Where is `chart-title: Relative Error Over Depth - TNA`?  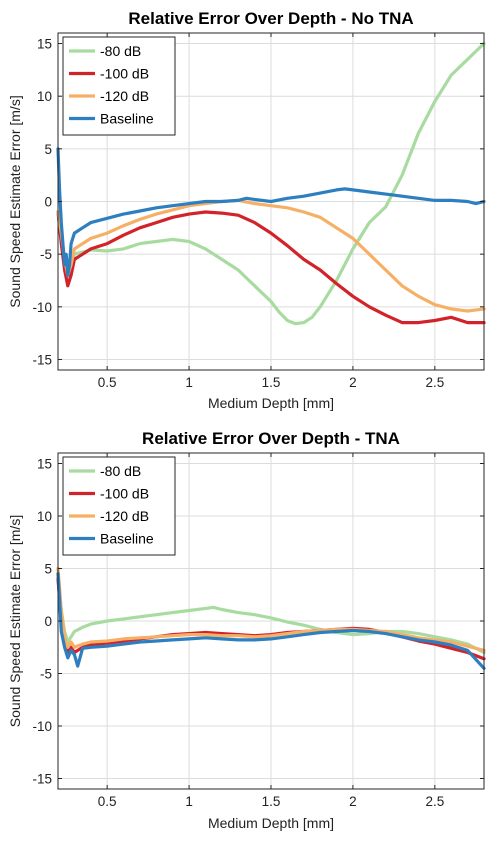
chart-title: Relative Error Over Depth - TNA is located at coordinates (271, 438).